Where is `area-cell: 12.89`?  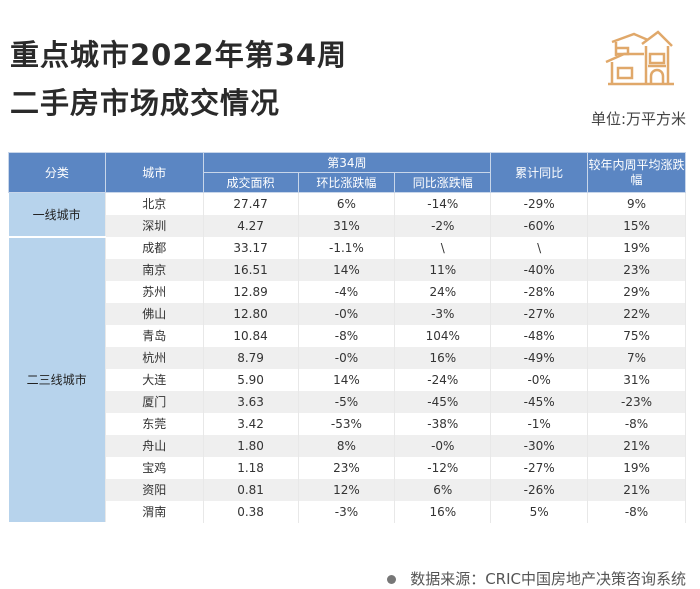 area-cell: 12.89 is located at coordinates (251, 291).